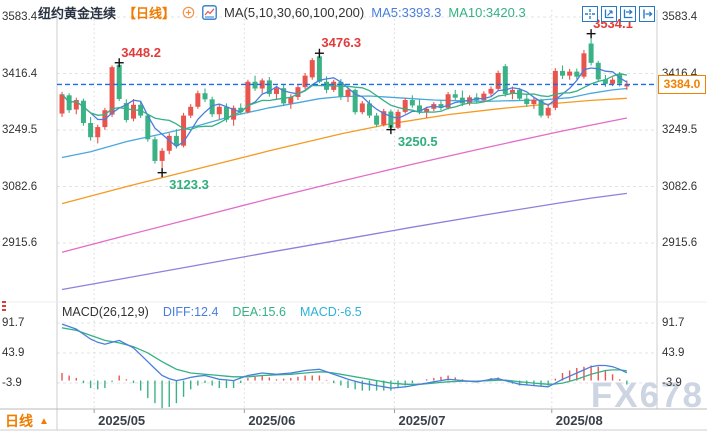 This screenshot has height=431, width=707. I want to click on macd-settings-label: MACD(26,12,9), so click(105, 312).